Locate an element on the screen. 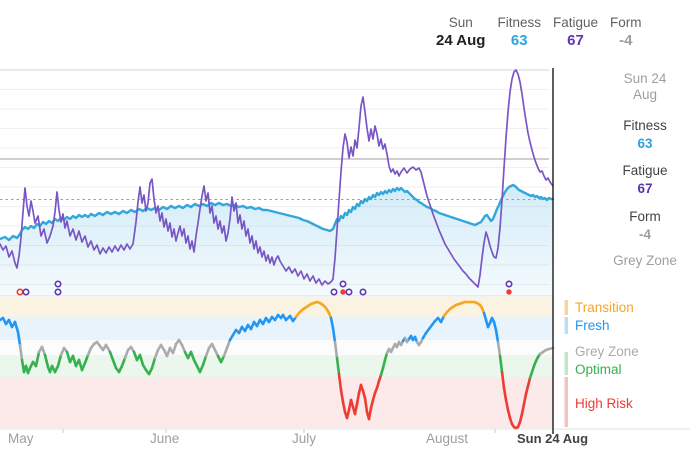 The image size is (690, 465). legend-strip-optimal is located at coordinates (566, 363).